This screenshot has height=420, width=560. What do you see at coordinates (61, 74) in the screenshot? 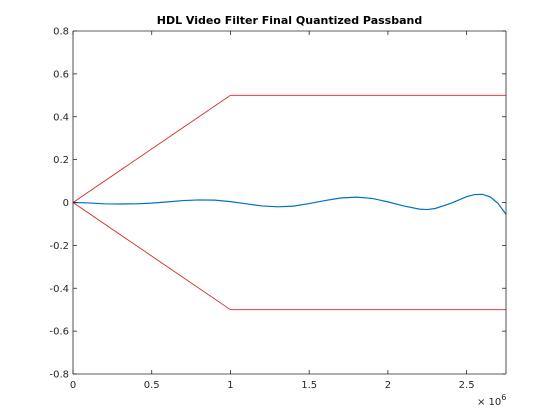
I see `y-tick-label: 0.6` at bounding box center [61, 74].